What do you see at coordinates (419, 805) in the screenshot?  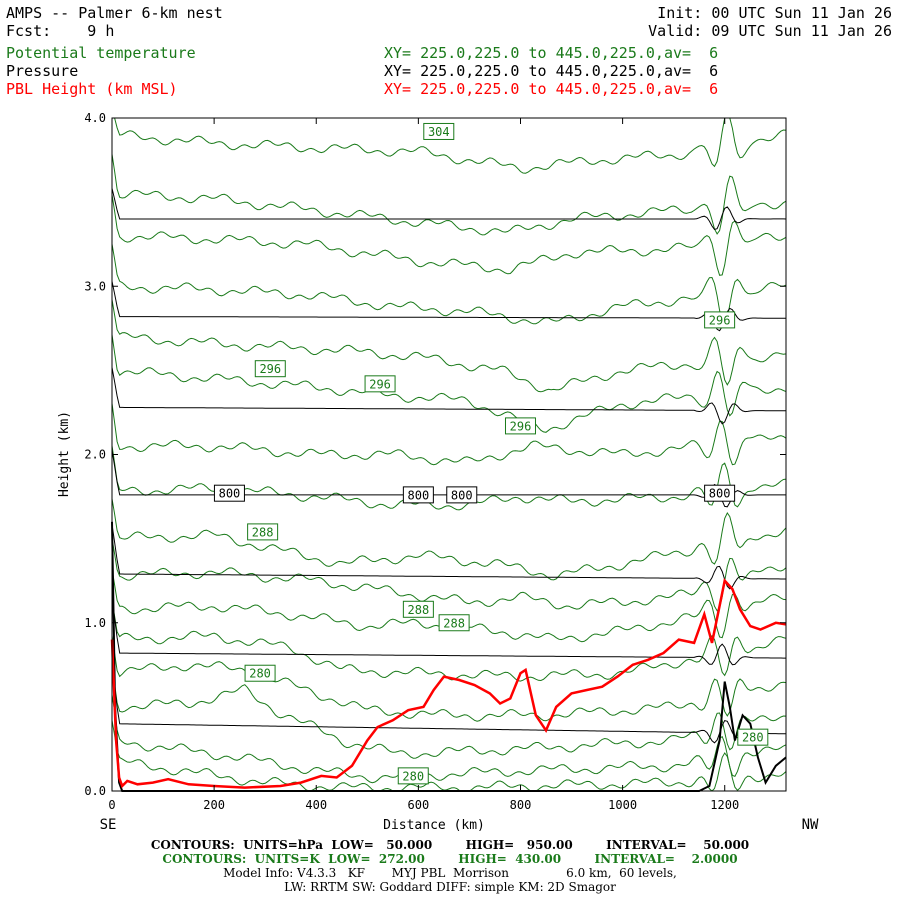 I see `x-tick-label: 600` at bounding box center [419, 805].